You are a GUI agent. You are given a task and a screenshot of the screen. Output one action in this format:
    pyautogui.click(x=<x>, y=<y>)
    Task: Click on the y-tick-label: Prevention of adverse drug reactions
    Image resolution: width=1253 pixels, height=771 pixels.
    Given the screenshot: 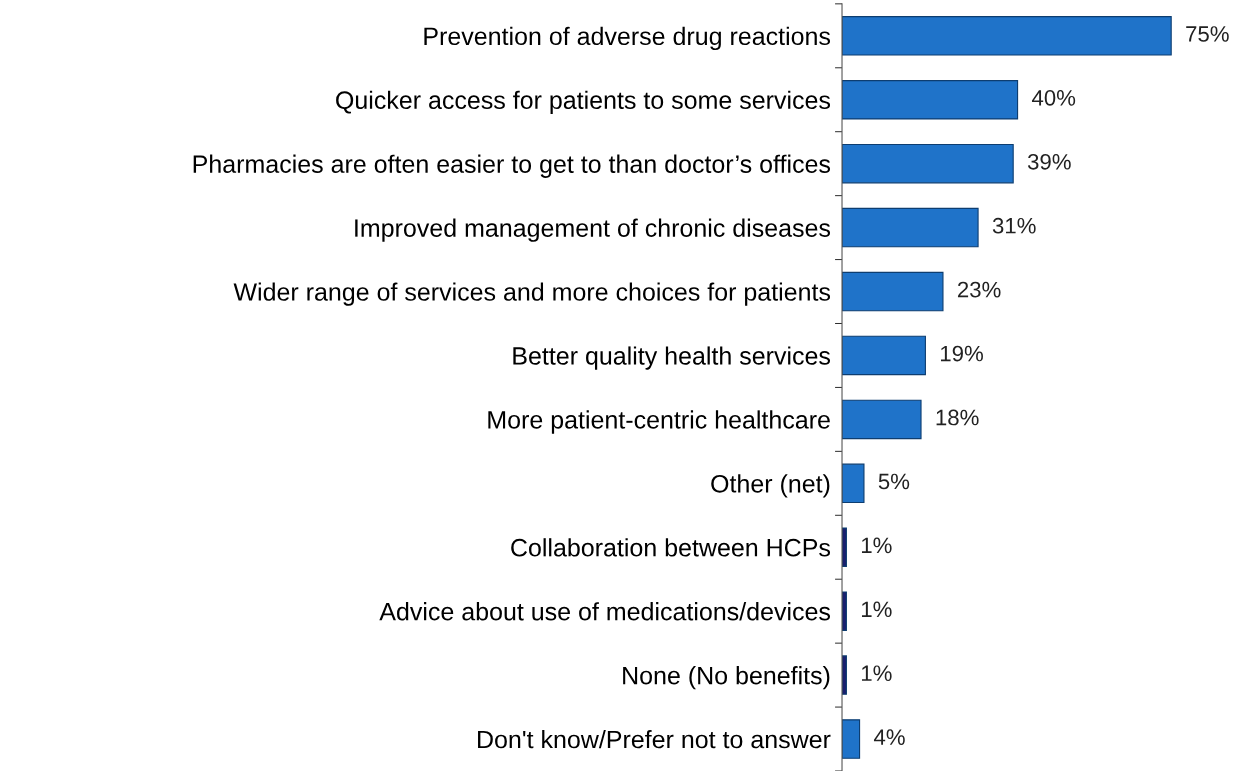 What is the action you would take?
    pyautogui.click(x=627, y=38)
    